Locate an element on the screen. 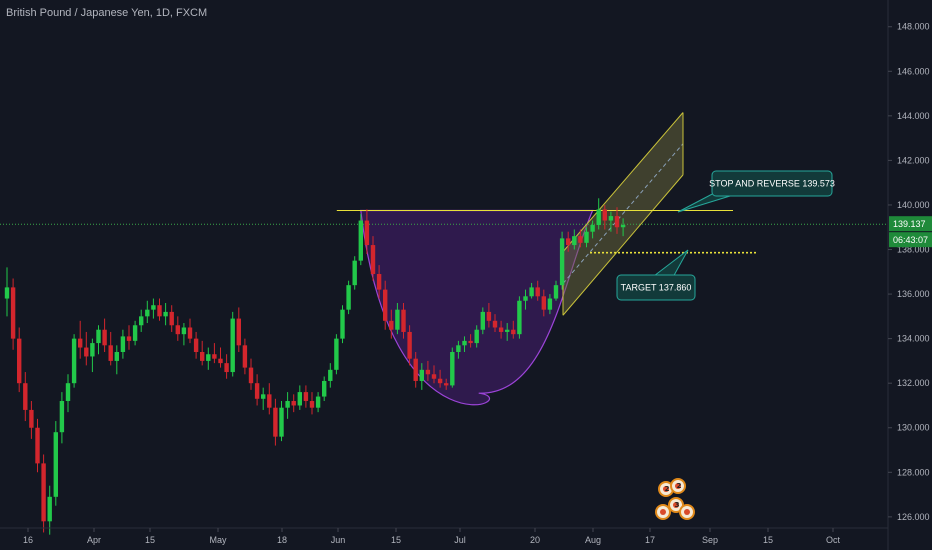  x-axis: 16 Apr 15 May 18 Jun 15 Jul 20 Aug 17 Sep 15 Oct is located at coordinates (432, 536).